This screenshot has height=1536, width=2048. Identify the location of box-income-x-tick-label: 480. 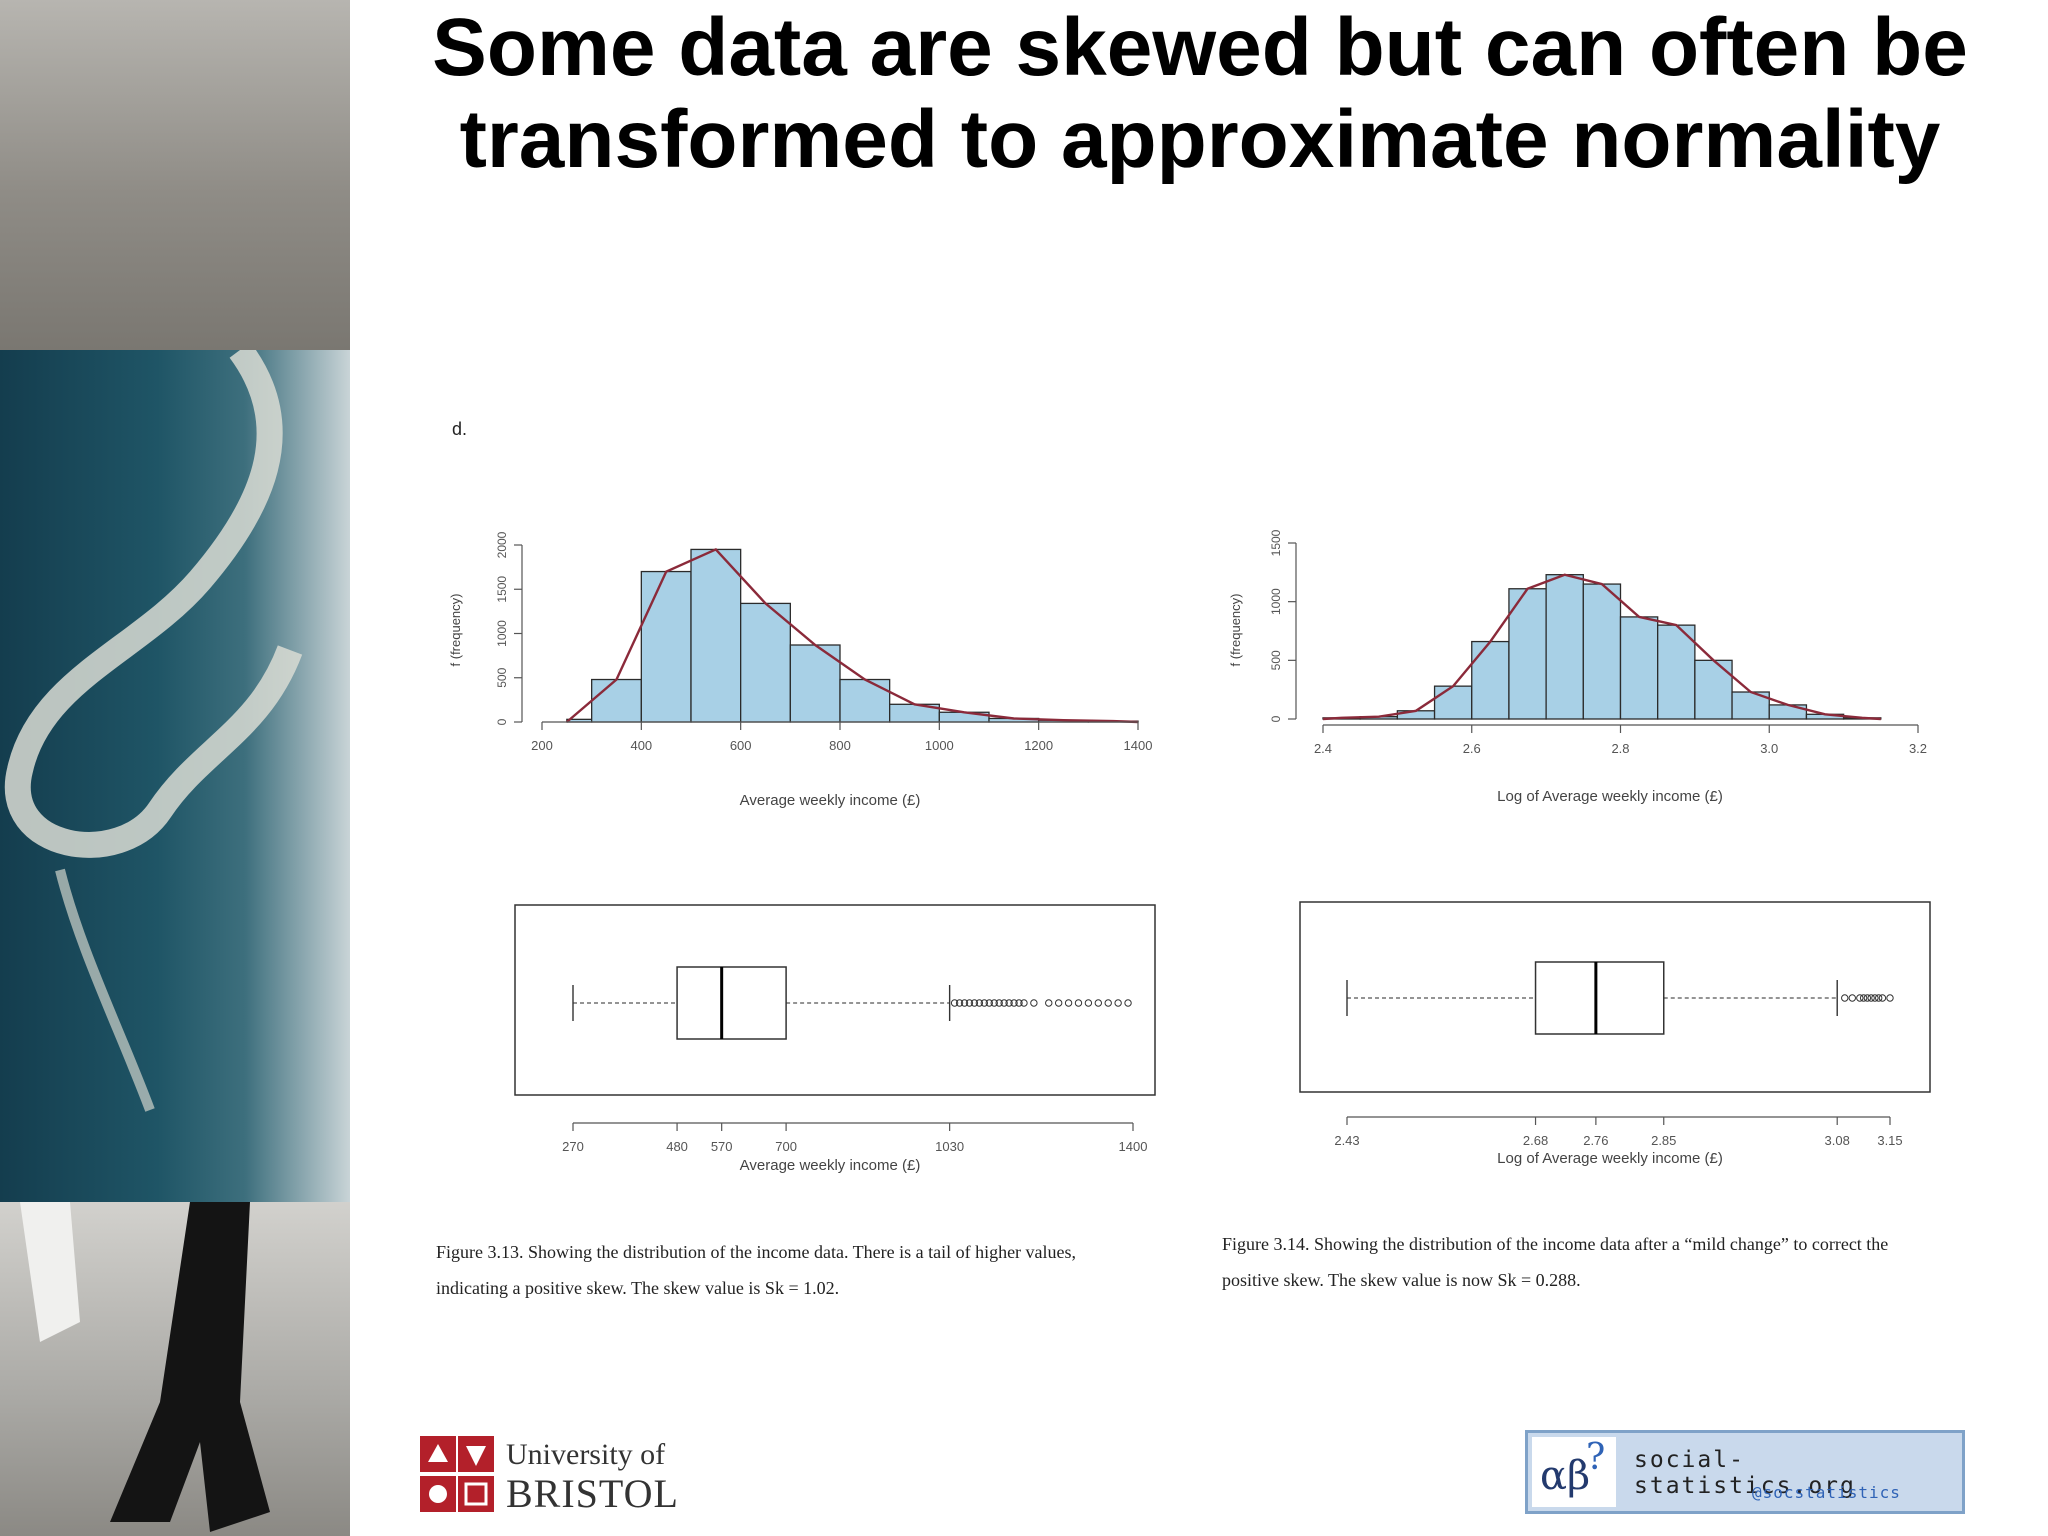
(677, 1146).